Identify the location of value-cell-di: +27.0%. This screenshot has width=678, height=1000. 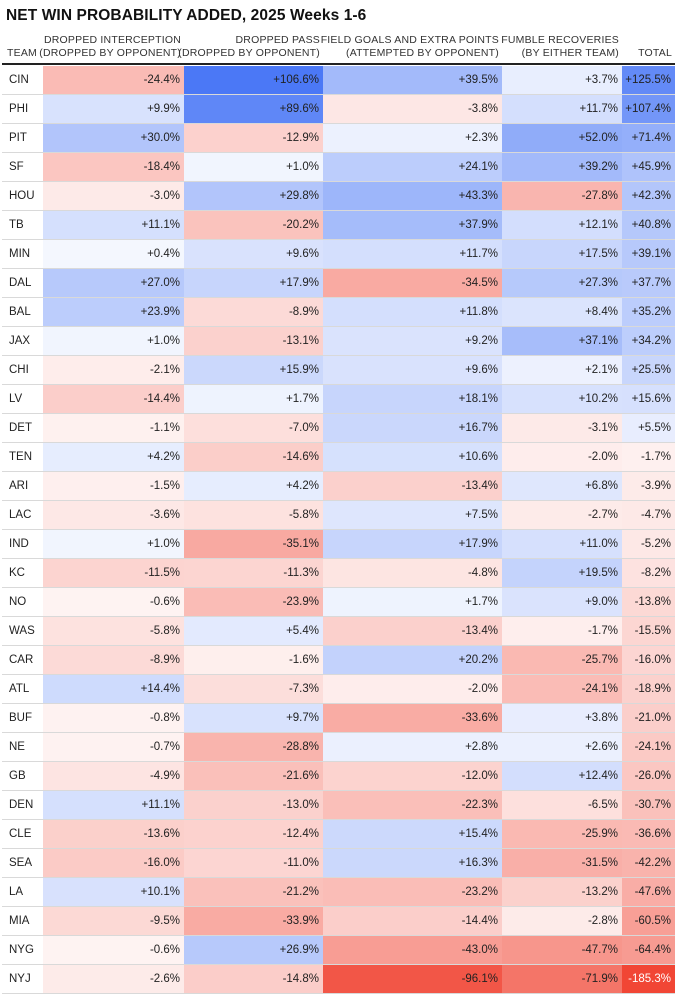
(113, 283).